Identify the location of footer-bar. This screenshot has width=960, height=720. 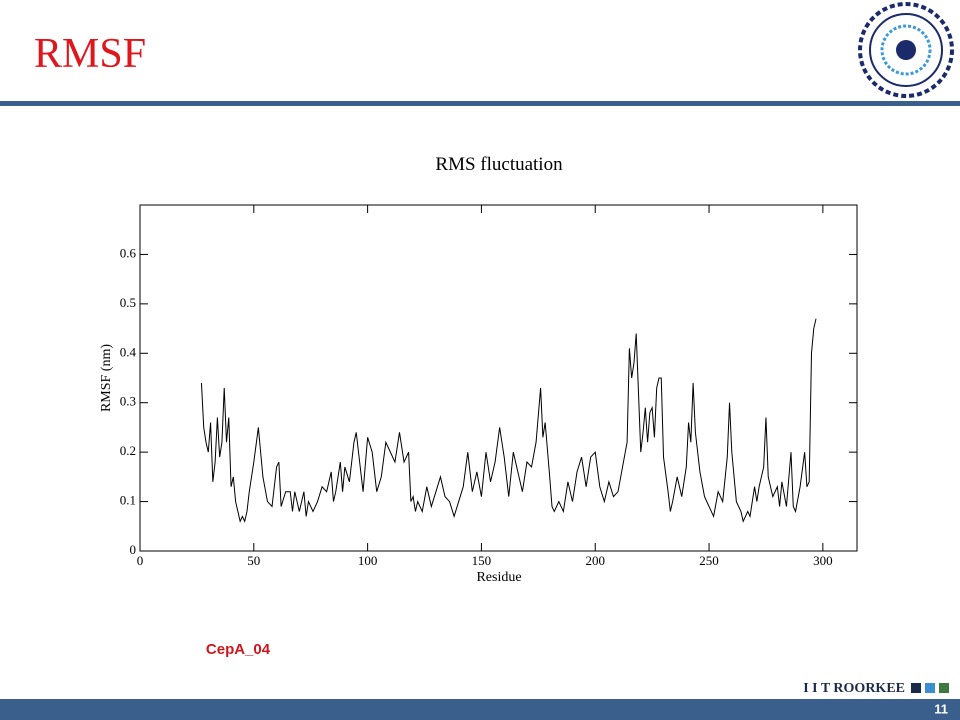
(480, 709).